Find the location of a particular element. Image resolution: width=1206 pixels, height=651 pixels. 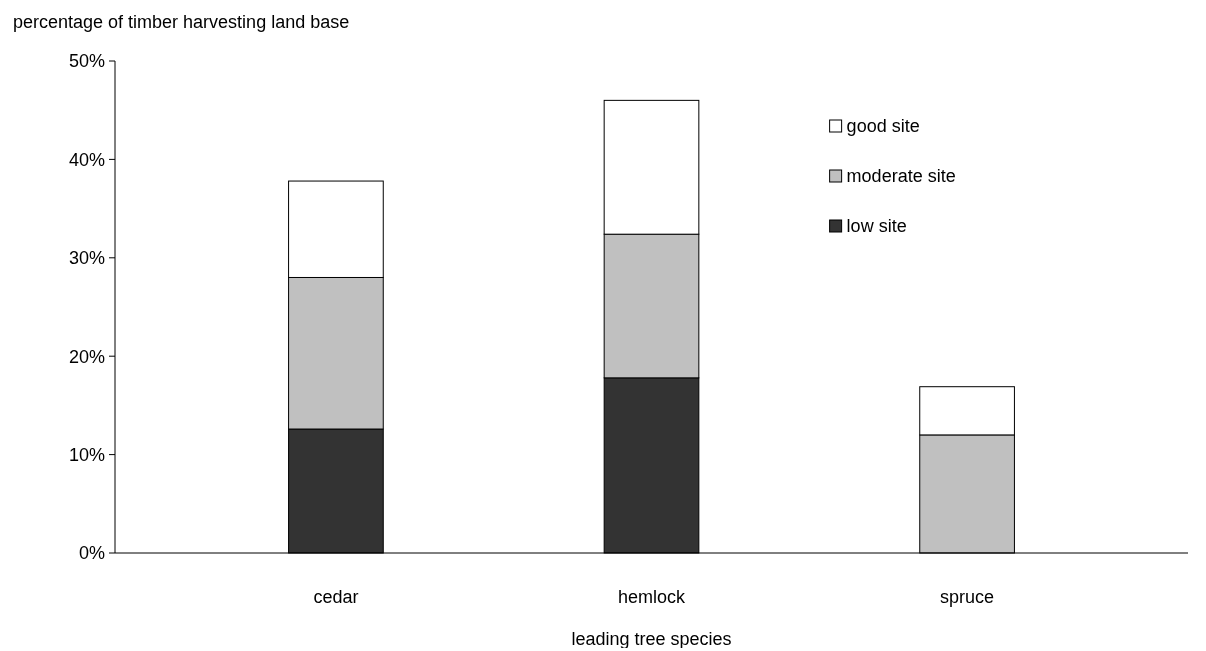

y-tick-label: 20% is located at coordinates (86, 356).